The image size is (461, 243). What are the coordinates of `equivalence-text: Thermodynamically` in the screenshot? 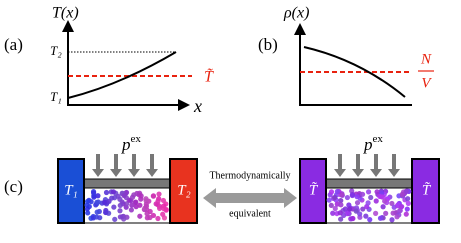 It's located at (249, 175).